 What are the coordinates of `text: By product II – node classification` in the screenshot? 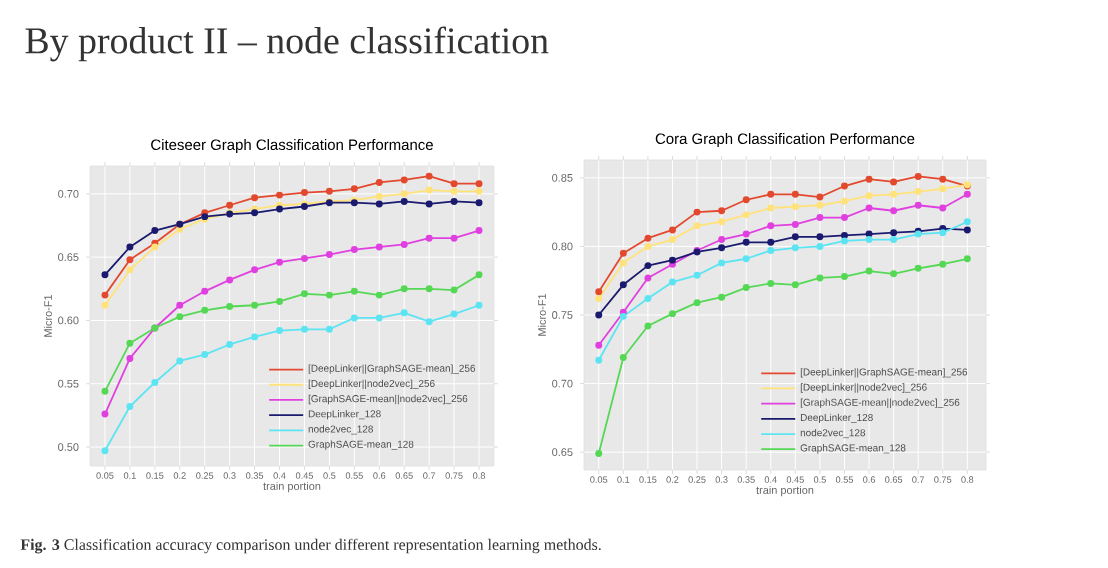 It's located at (287, 44).